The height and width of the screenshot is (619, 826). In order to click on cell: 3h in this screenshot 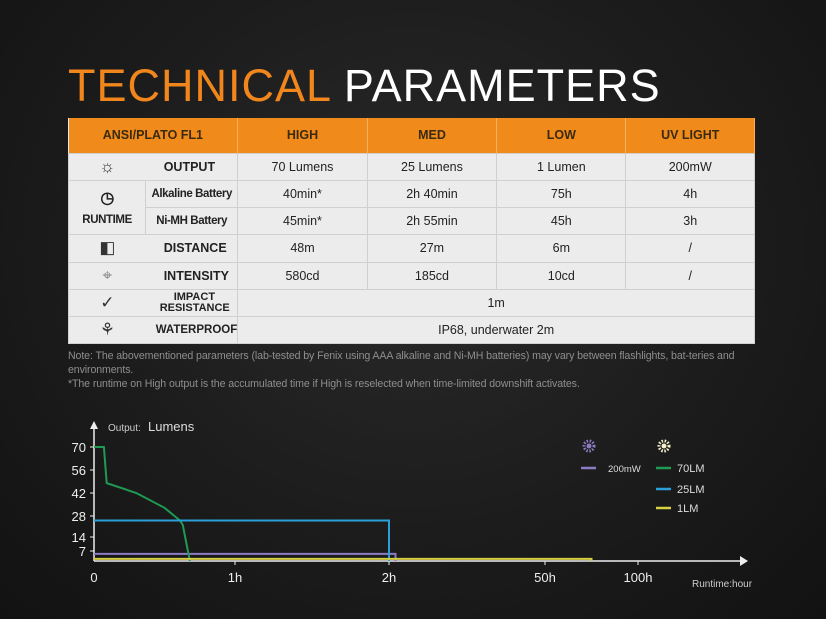, I will do `click(690, 220)`.